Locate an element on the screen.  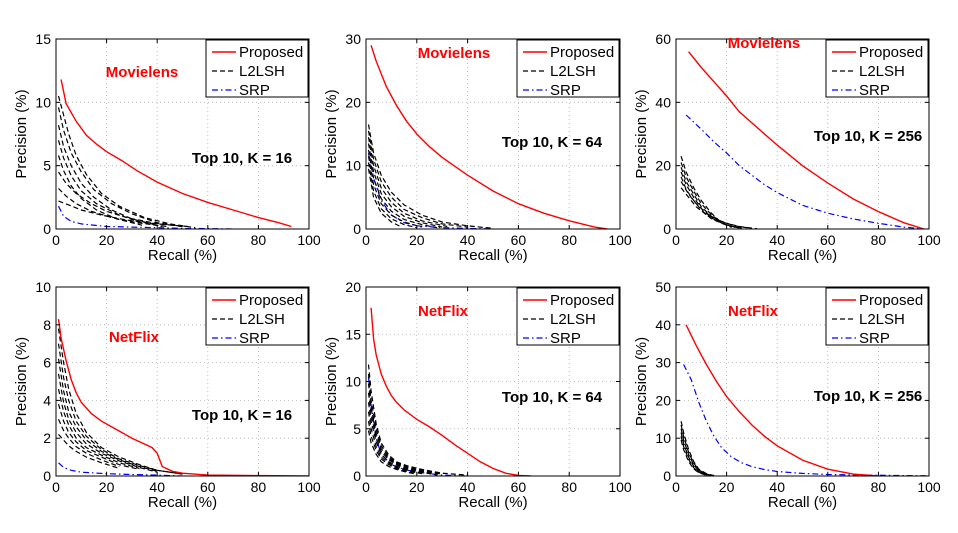
legend-label: L2LSH is located at coordinates (882, 319).